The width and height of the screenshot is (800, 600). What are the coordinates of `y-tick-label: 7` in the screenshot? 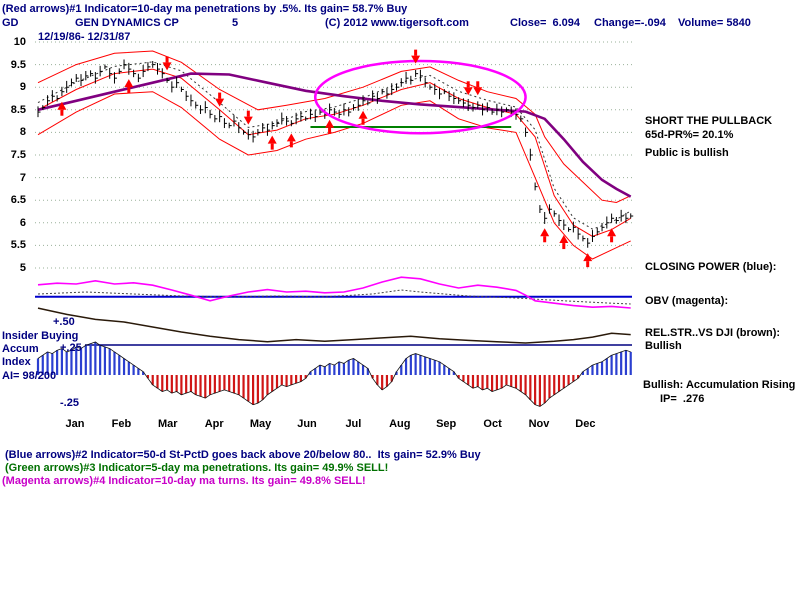 It's located at (22, 177).